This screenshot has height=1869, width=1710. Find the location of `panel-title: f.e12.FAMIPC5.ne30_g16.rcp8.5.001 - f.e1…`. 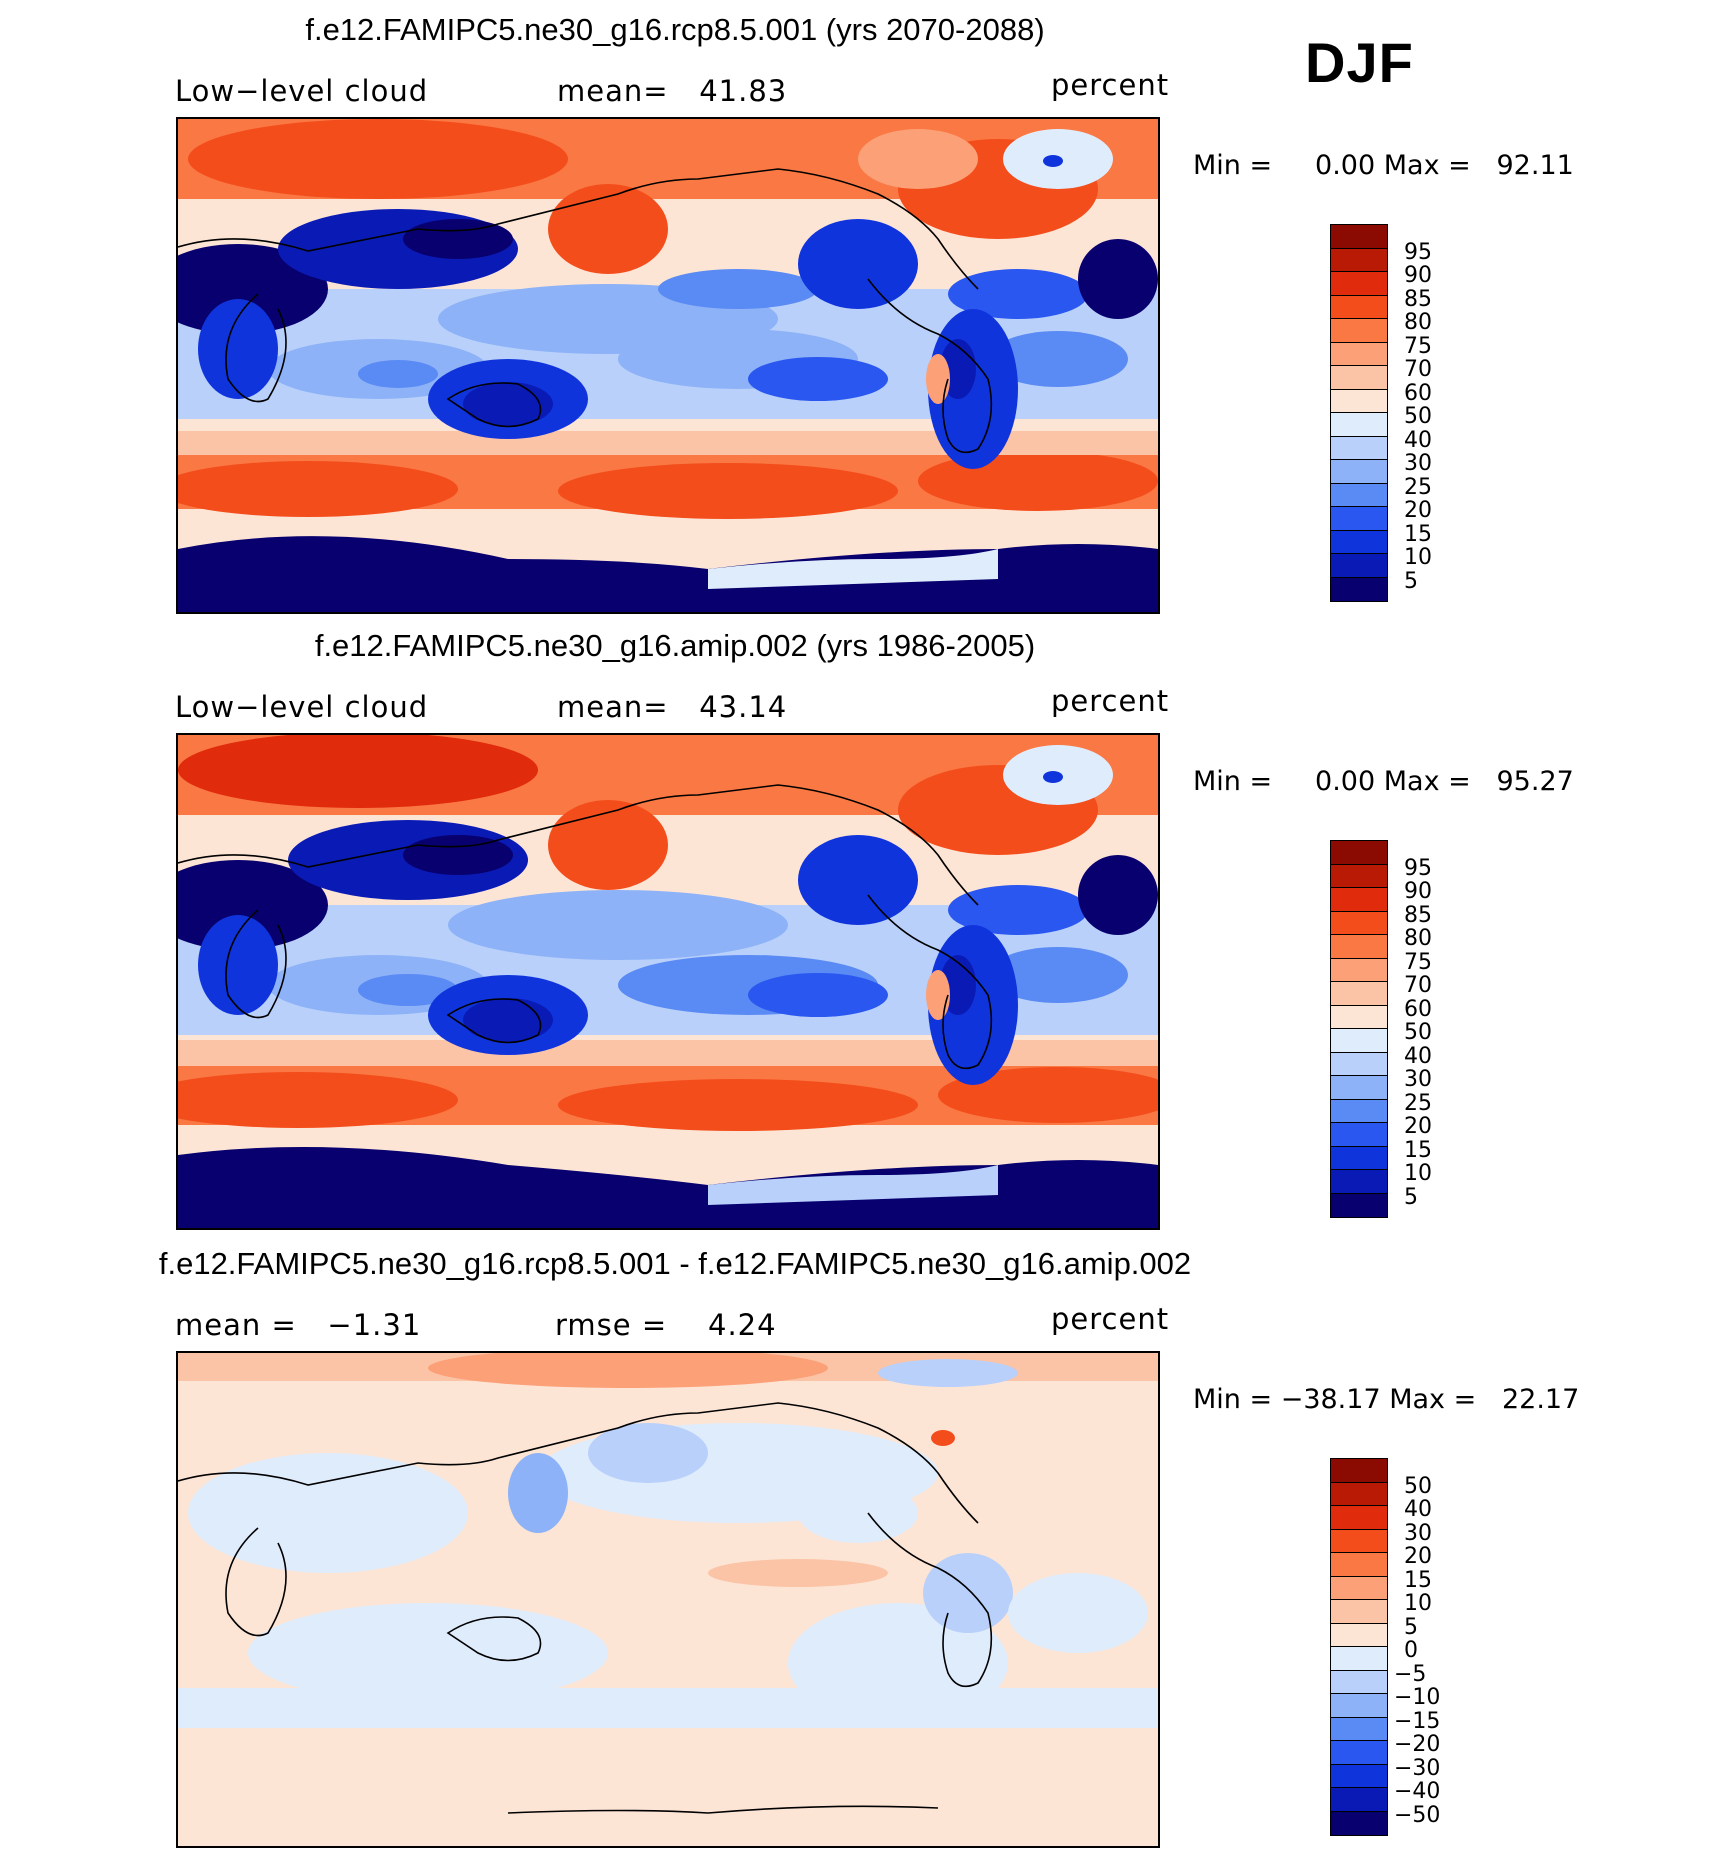

panel-title: f.e12.FAMIPC5.ne30_g16.rcp8.5.001 - f.e1… is located at coordinates (675, 1263).